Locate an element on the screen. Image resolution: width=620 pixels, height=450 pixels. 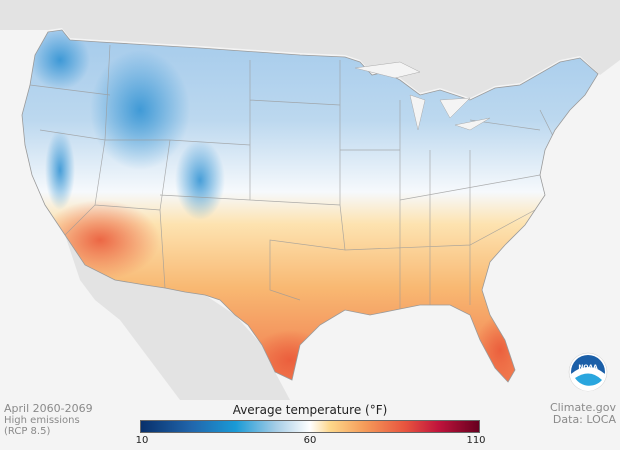
legend-tick-max: 110 is located at coordinates (476, 440).